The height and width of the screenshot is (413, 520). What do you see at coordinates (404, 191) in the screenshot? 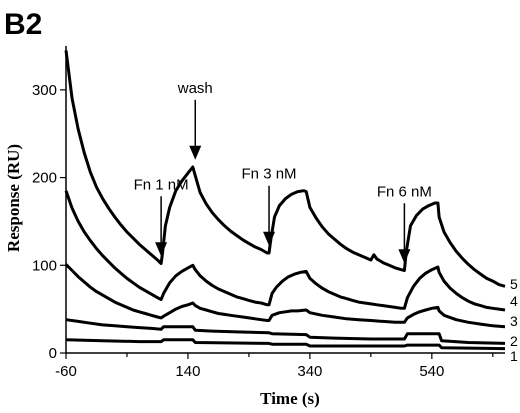
I see `annotation-label: Fn 6 nM` at bounding box center [404, 191].